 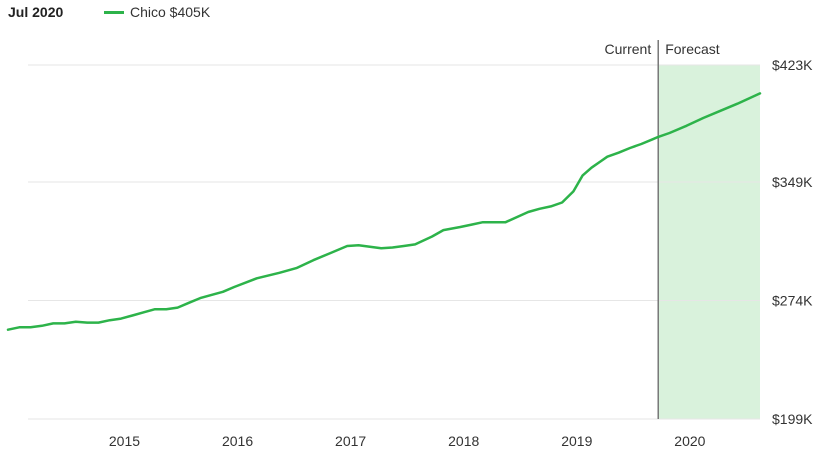 I want to click on current-label: Current, so click(x=628, y=49).